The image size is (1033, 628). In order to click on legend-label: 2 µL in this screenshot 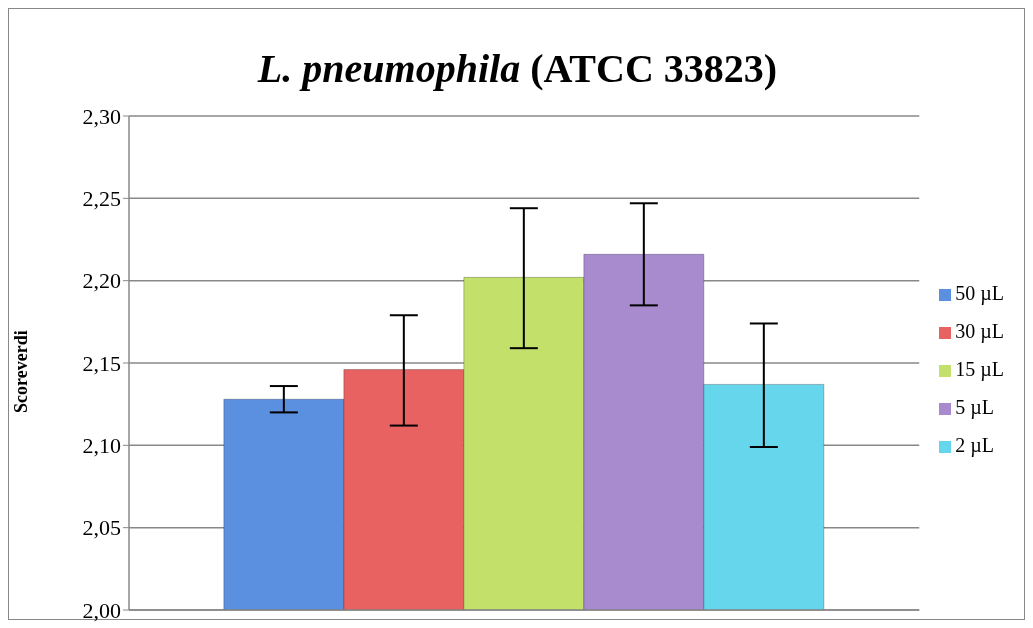, I will do `click(974, 445)`.